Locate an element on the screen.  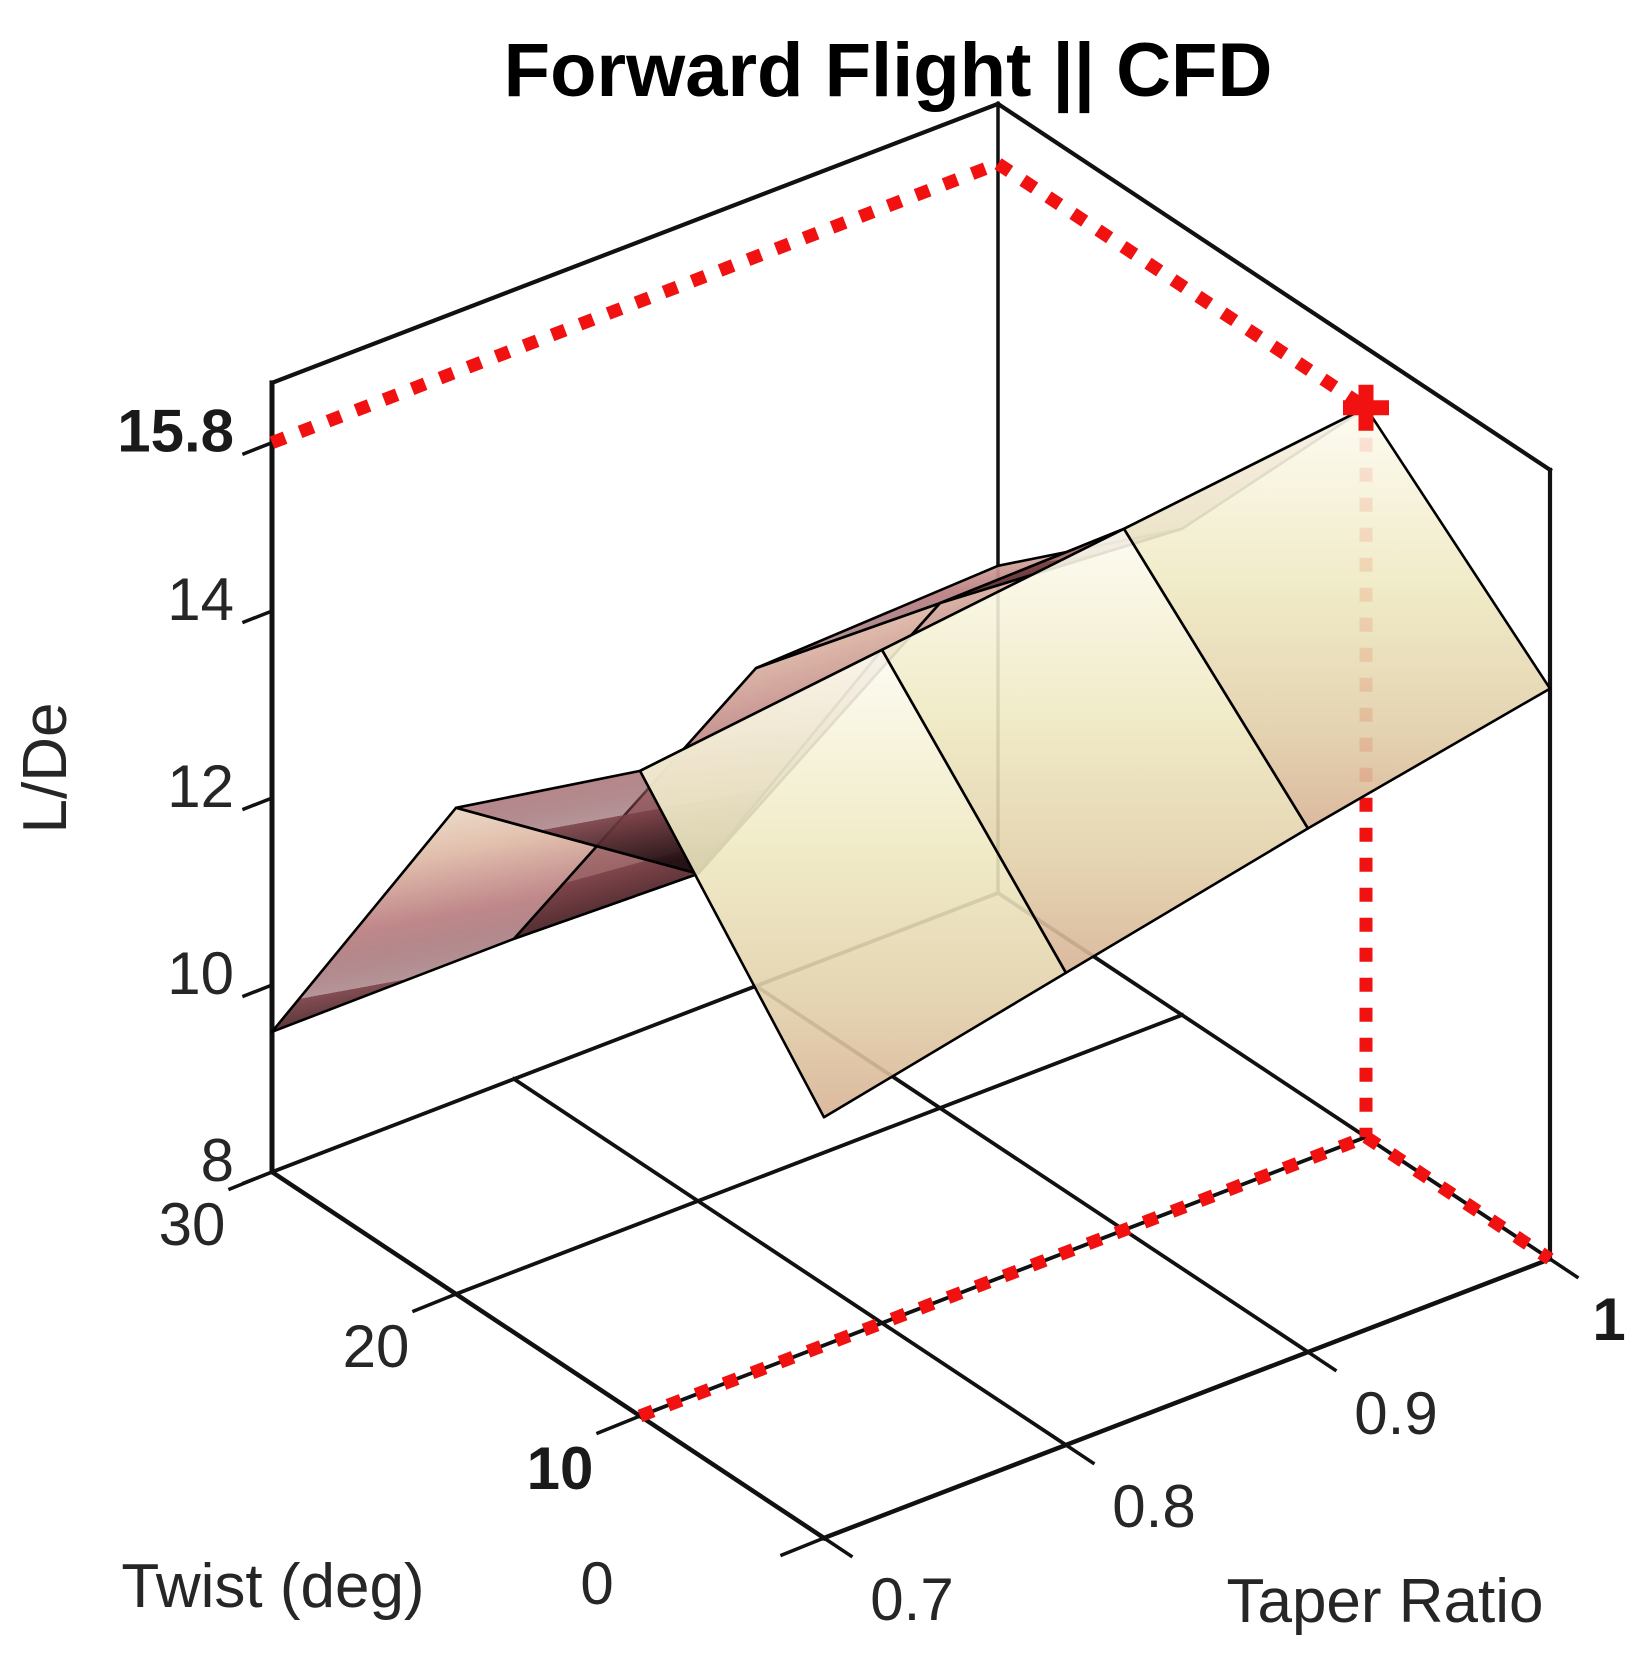
twist-axis-label: Twist (deg) is located at coordinates (272, 1586).